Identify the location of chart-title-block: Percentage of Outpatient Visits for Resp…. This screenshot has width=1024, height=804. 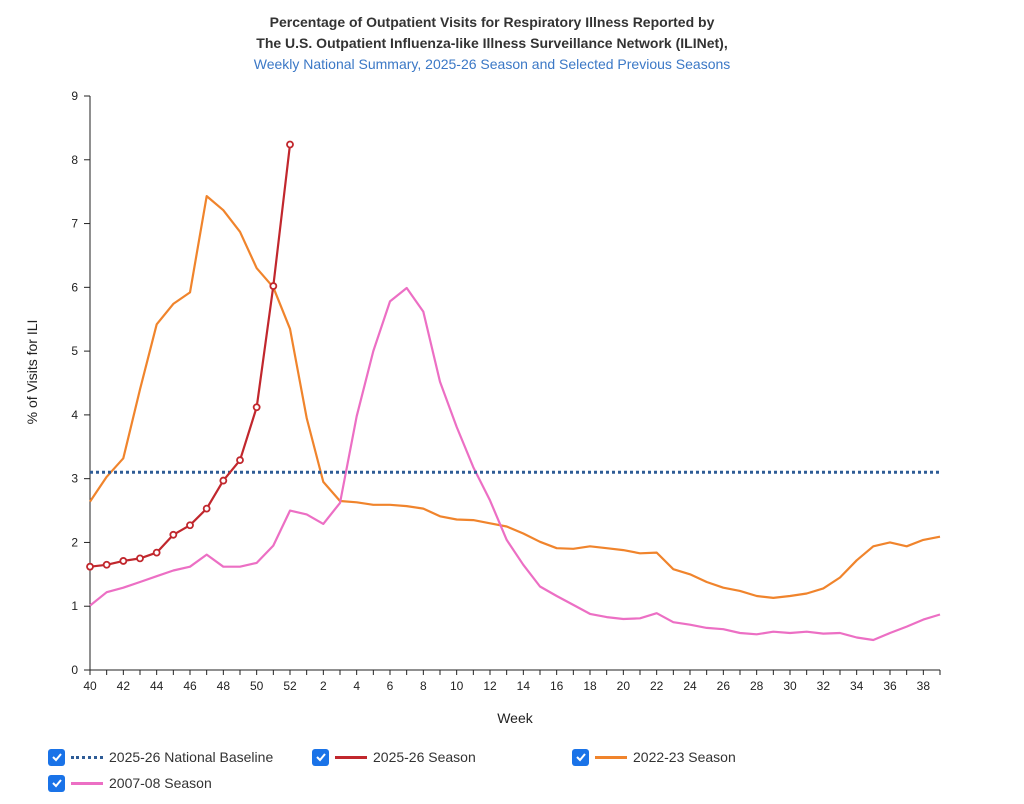
(492, 43).